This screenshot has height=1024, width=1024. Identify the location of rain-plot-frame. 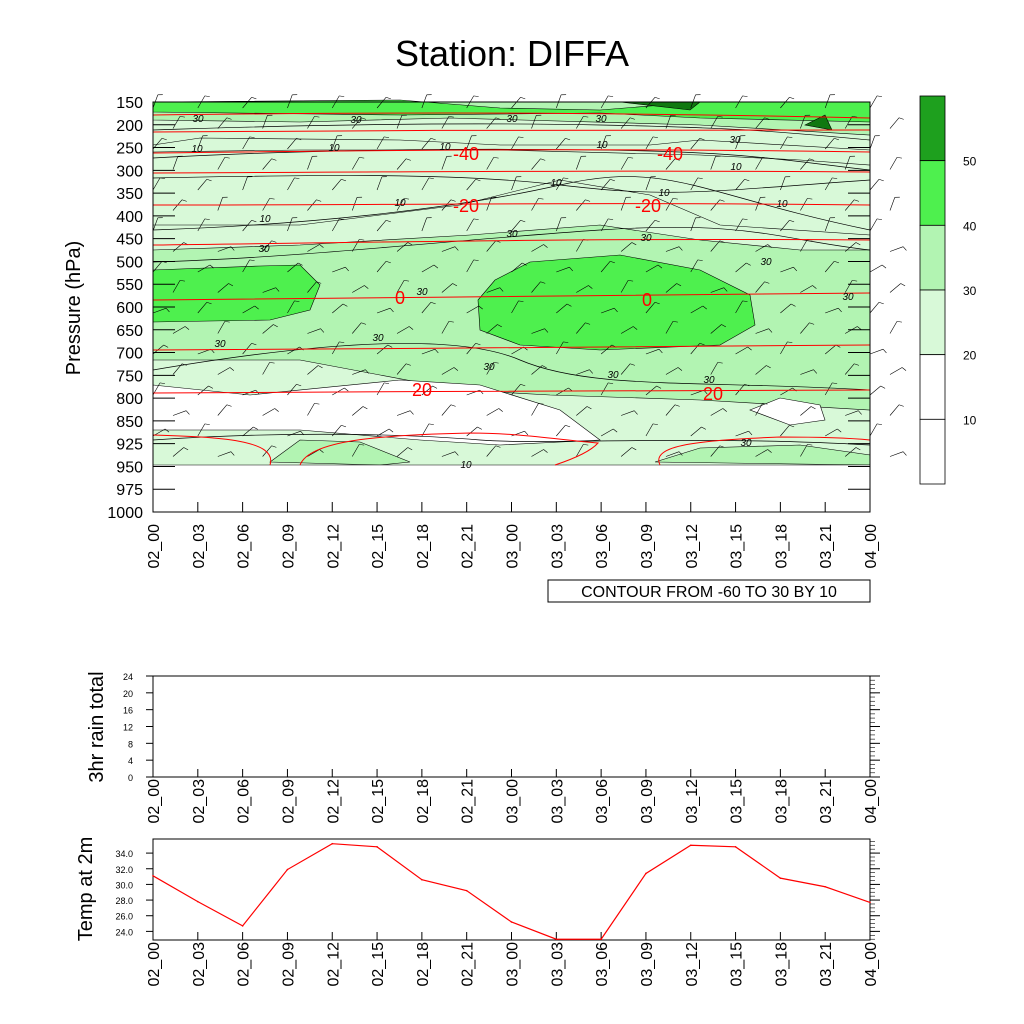
(511, 726).